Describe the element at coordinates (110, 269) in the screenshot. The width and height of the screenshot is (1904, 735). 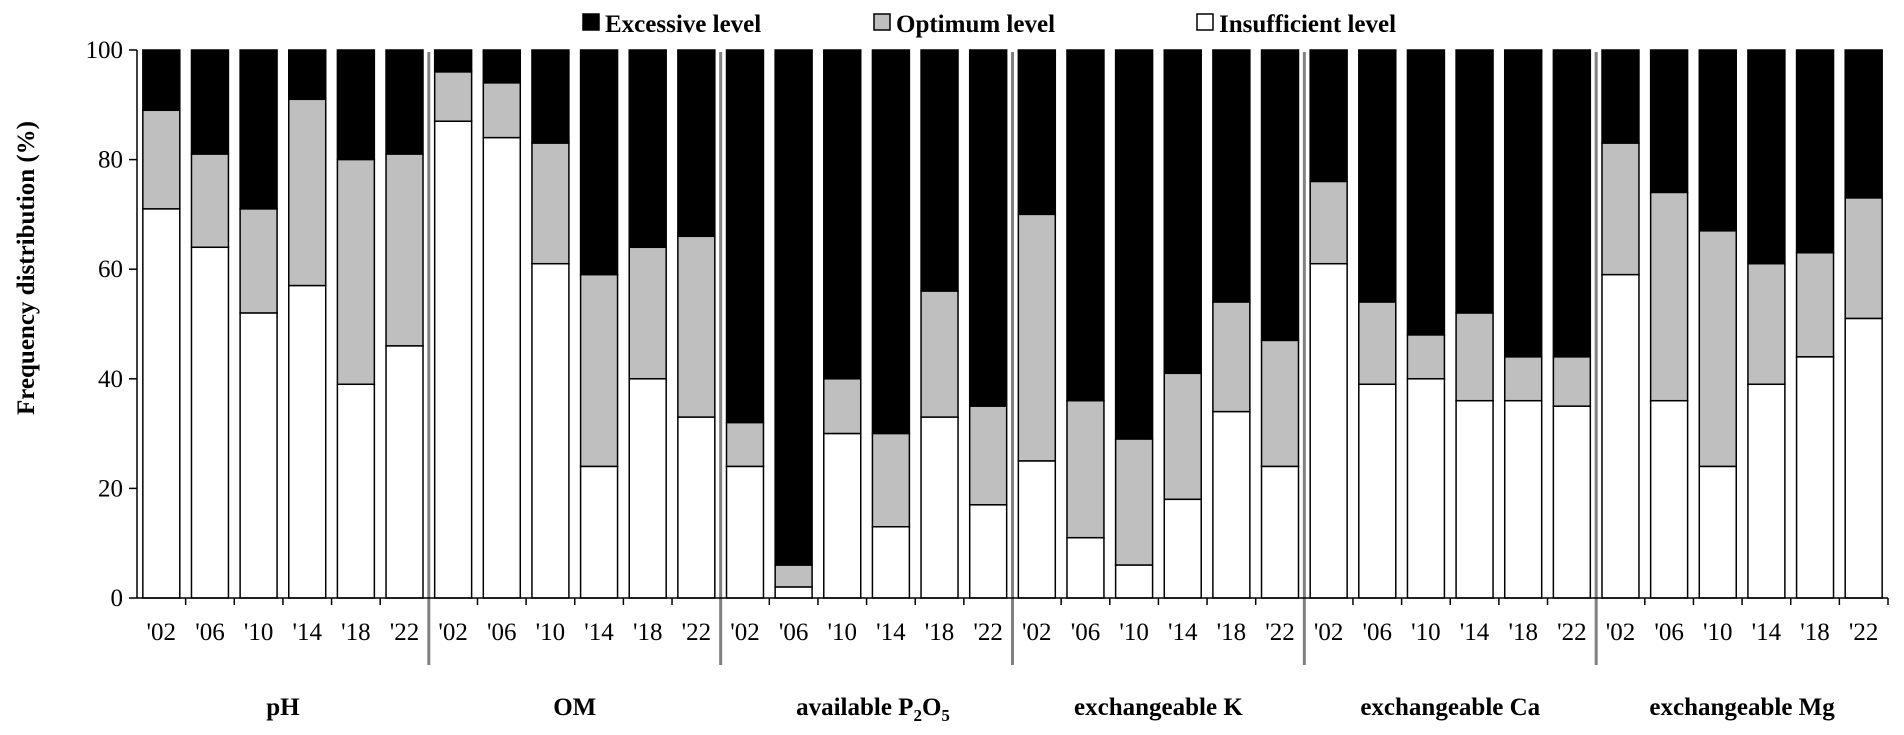
I see `y-tick-label: 60` at that location.